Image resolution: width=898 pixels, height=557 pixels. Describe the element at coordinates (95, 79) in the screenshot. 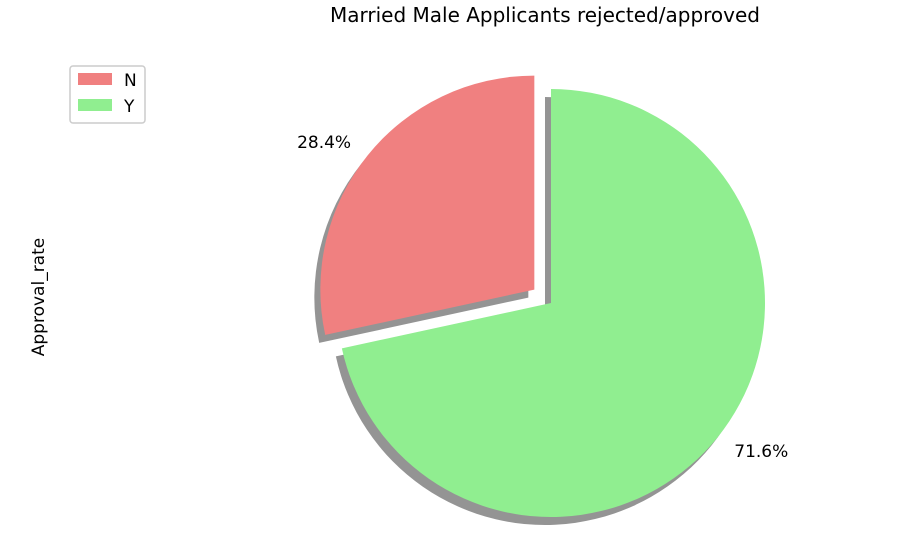

I see `legend-swatch-n` at that location.